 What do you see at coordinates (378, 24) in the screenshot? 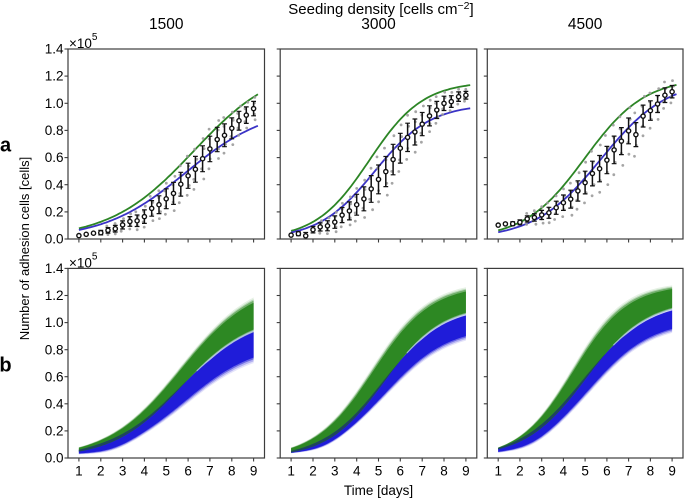
I see `svg-text: 3000` at bounding box center [378, 24].